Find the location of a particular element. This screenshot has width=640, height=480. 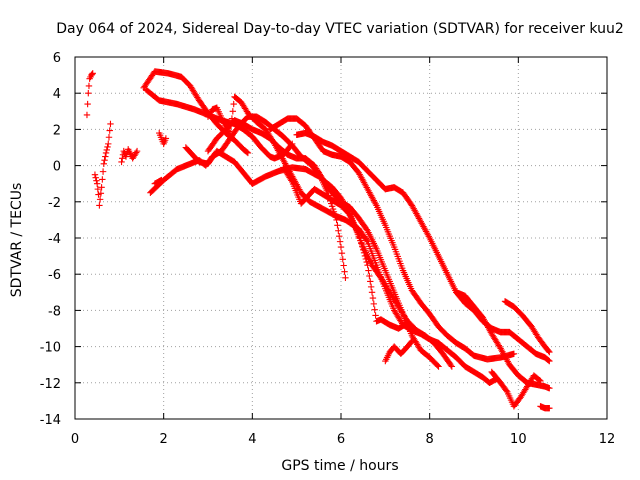

y-tick-label: 6 is located at coordinates (57, 58).